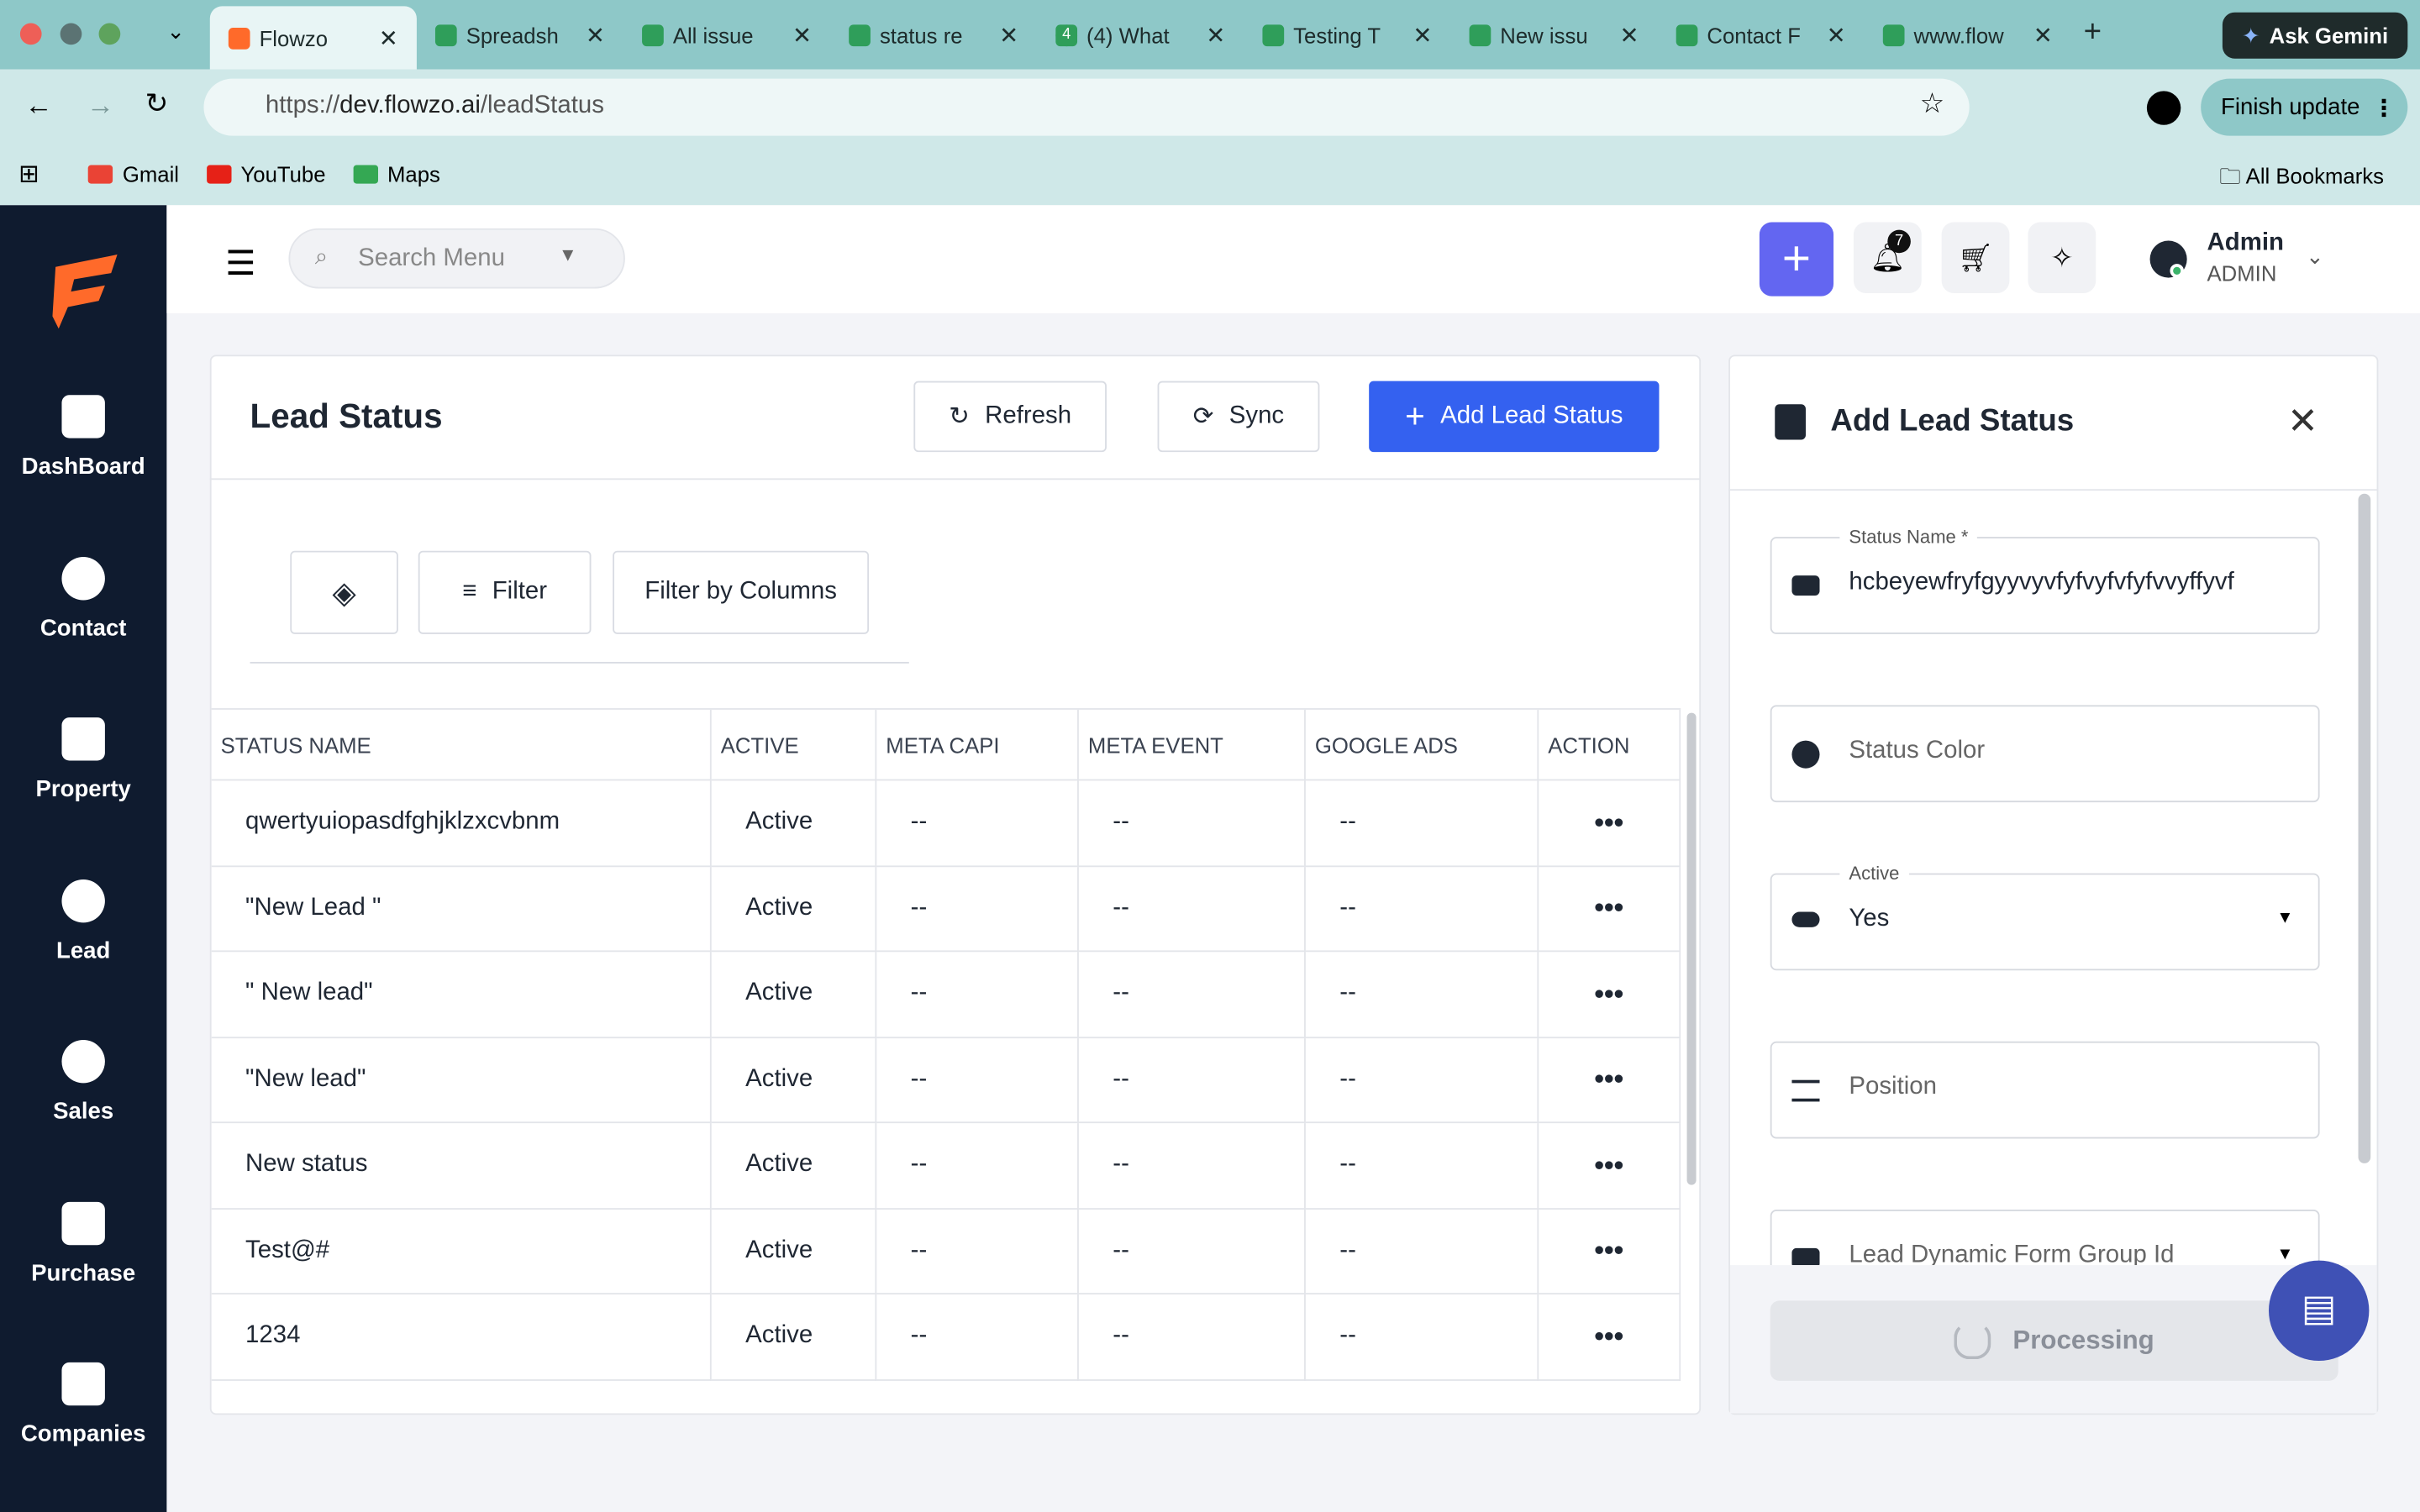  Describe the element at coordinates (1514, 417) in the screenshot. I see `add-lead-status-button: + Add Lead Status` at that location.